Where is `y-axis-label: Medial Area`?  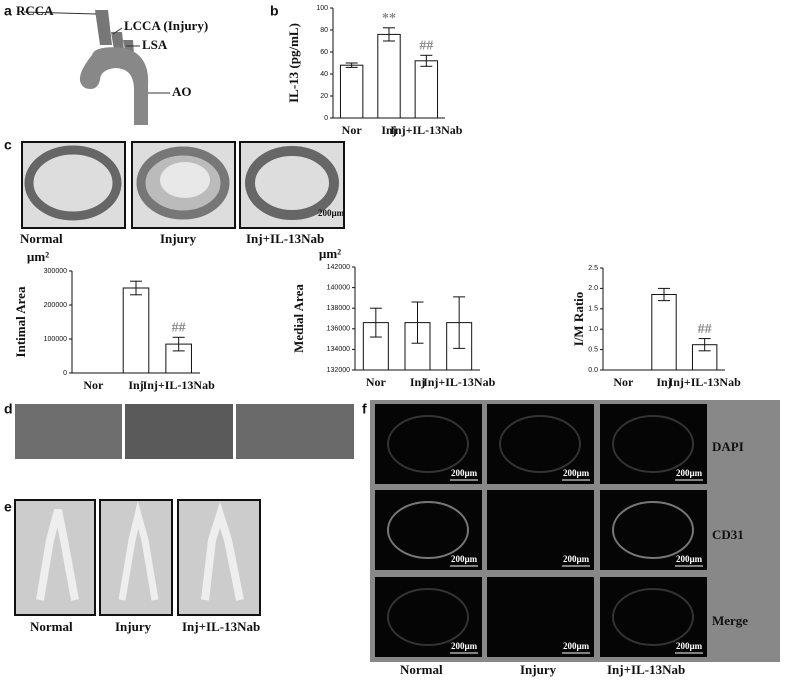 y-axis-label: Medial Area is located at coordinates (298, 318).